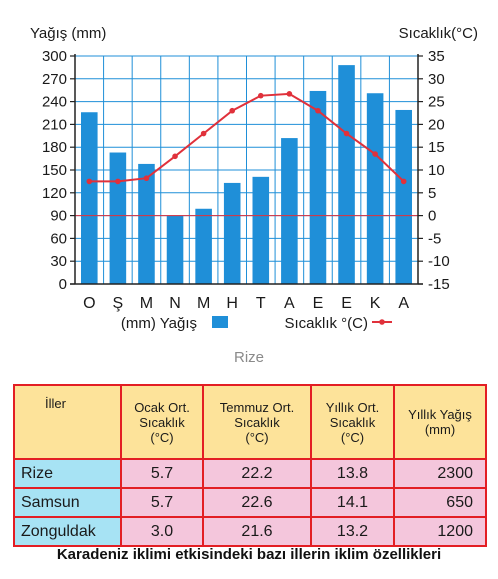  What do you see at coordinates (67, 502) in the screenshot?
I see `city-cell: Samsun` at bounding box center [67, 502].